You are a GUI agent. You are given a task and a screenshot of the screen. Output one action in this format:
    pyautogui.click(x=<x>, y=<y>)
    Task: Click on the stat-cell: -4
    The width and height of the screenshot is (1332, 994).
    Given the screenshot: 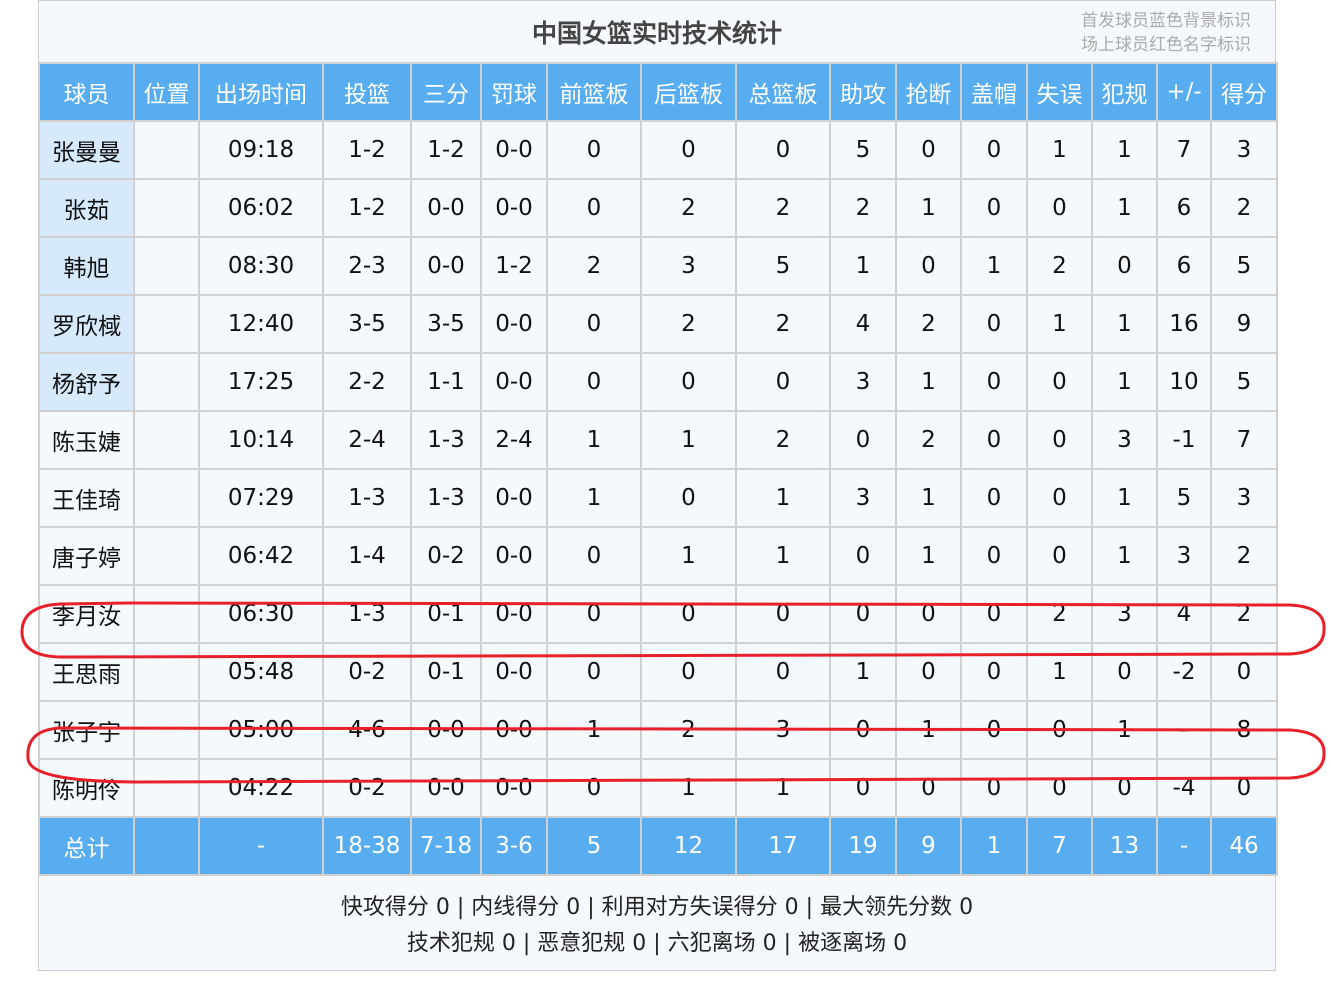 What is the action you would take?
    pyautogui.click(x=1184, y=788)
    